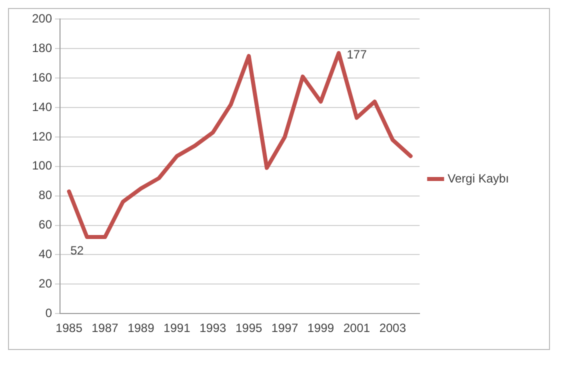 The width and height of the screenshot is (572, 374). Describe the element at coordinates (42, 165) in the screenshot. I see `y-tick-label: 100` at that location.